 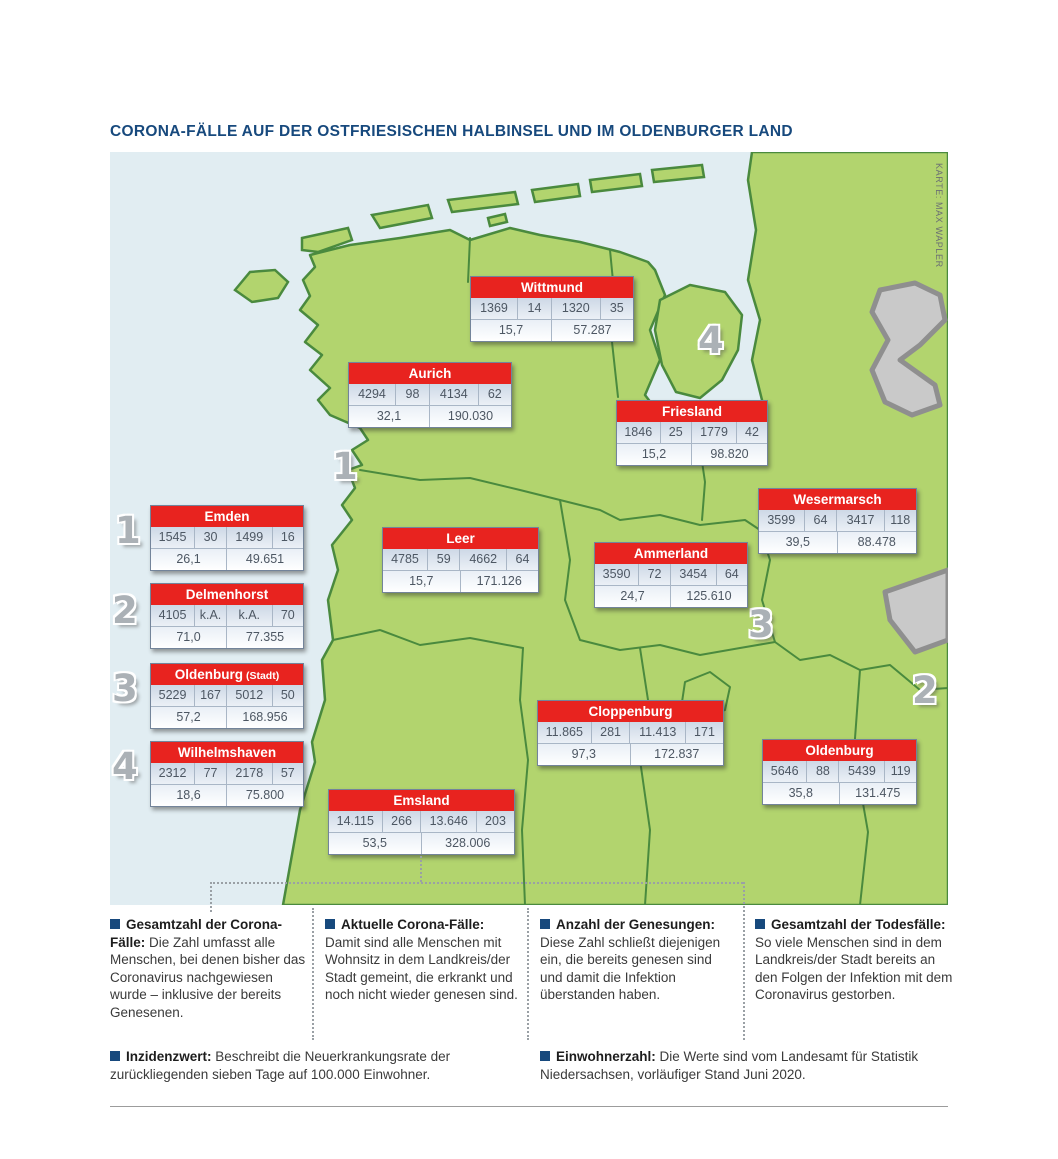 I want to click on total-cases: 3599, so click(x=782, y=520).